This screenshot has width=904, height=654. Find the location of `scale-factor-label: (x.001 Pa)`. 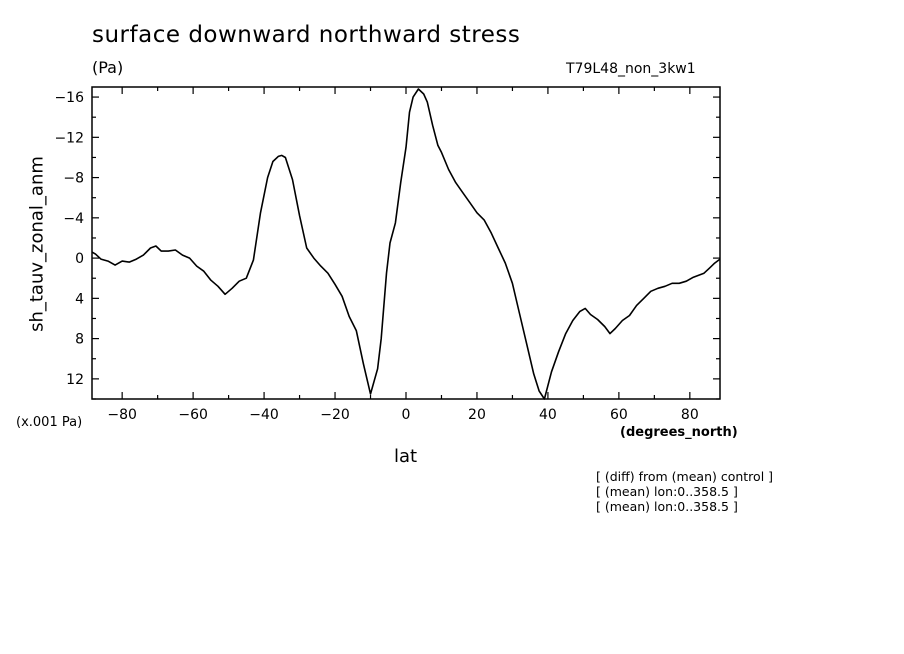

scale-factor-label: (x.001 Pa) is located at coordinates (49, 422).